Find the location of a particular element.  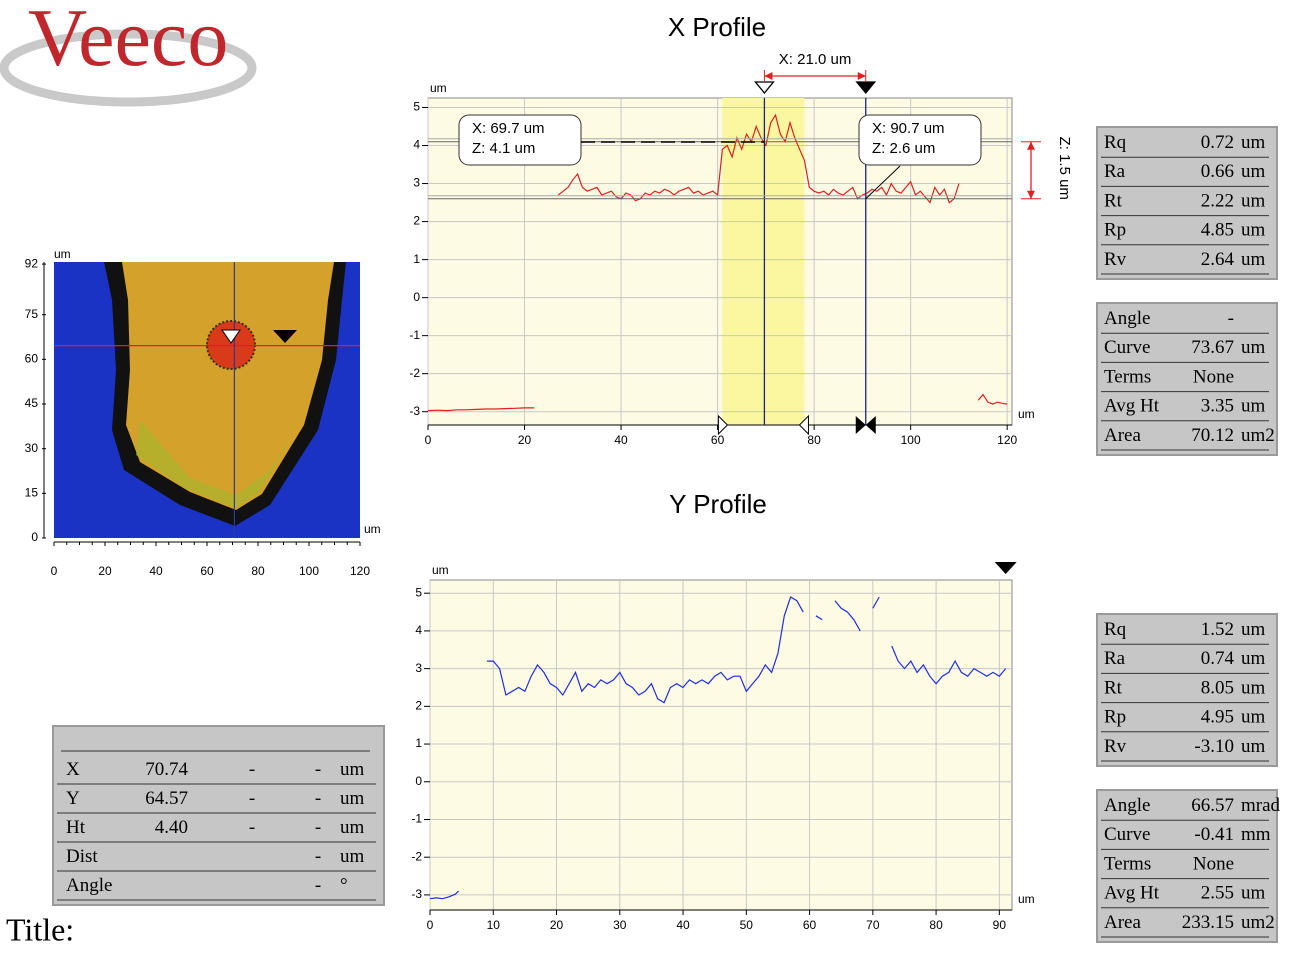

y-tick-label: 3 is located at coordinates (416, 183).